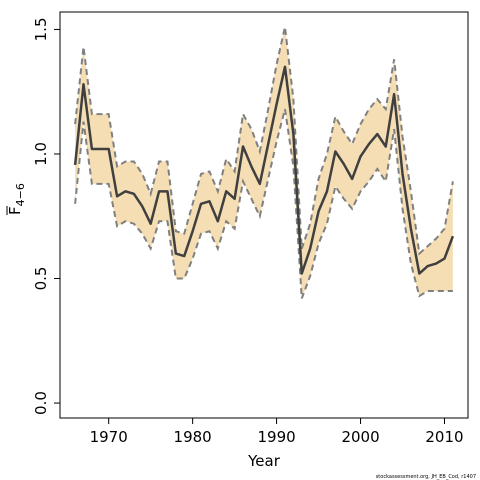 The image size is (480, 480). I want to click on y-tick-label: 0.0, so click(41, 403).